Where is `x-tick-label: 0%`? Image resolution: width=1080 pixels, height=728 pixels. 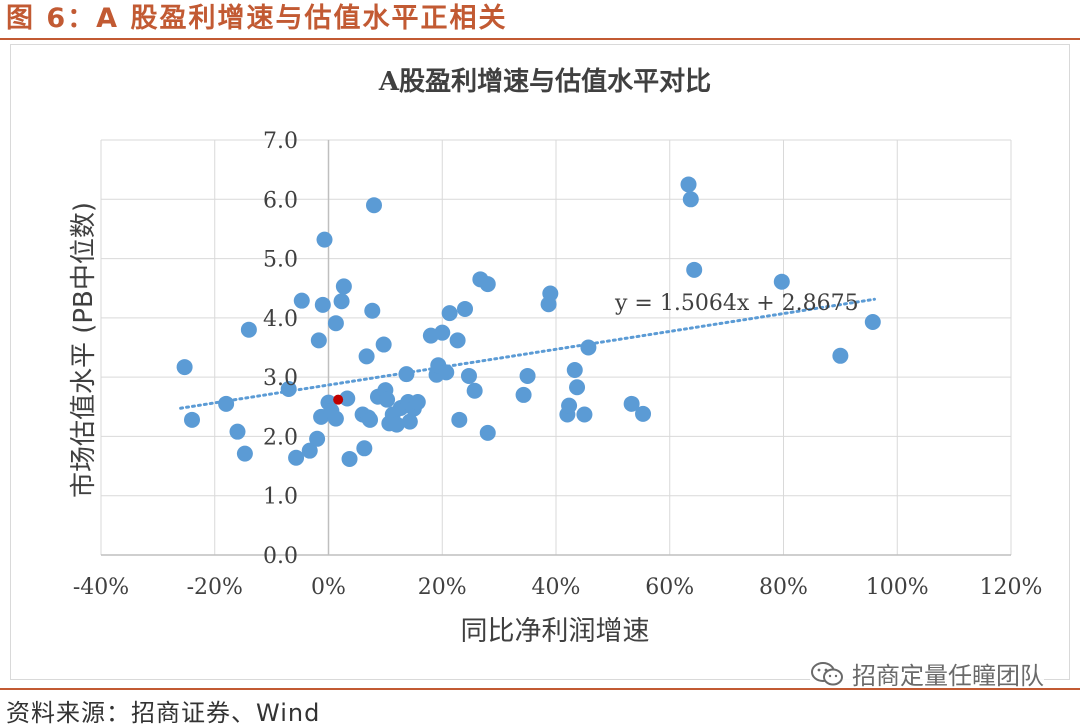
x-tick-label: 0% is located at coordinates (328, 587).